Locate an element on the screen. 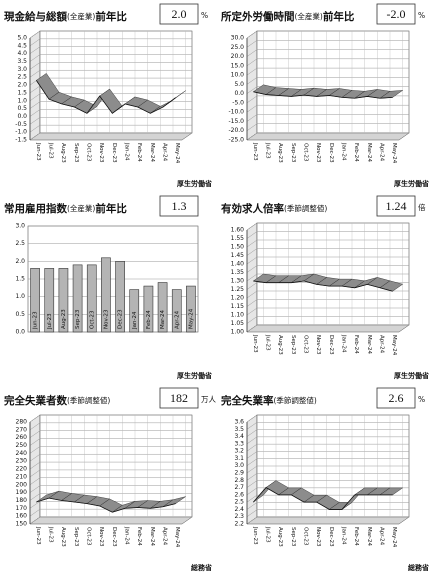 The image size is (434, 576). chart-title: 所定外労働時間(全産業)前年比 is located at coordinates (288, 16).